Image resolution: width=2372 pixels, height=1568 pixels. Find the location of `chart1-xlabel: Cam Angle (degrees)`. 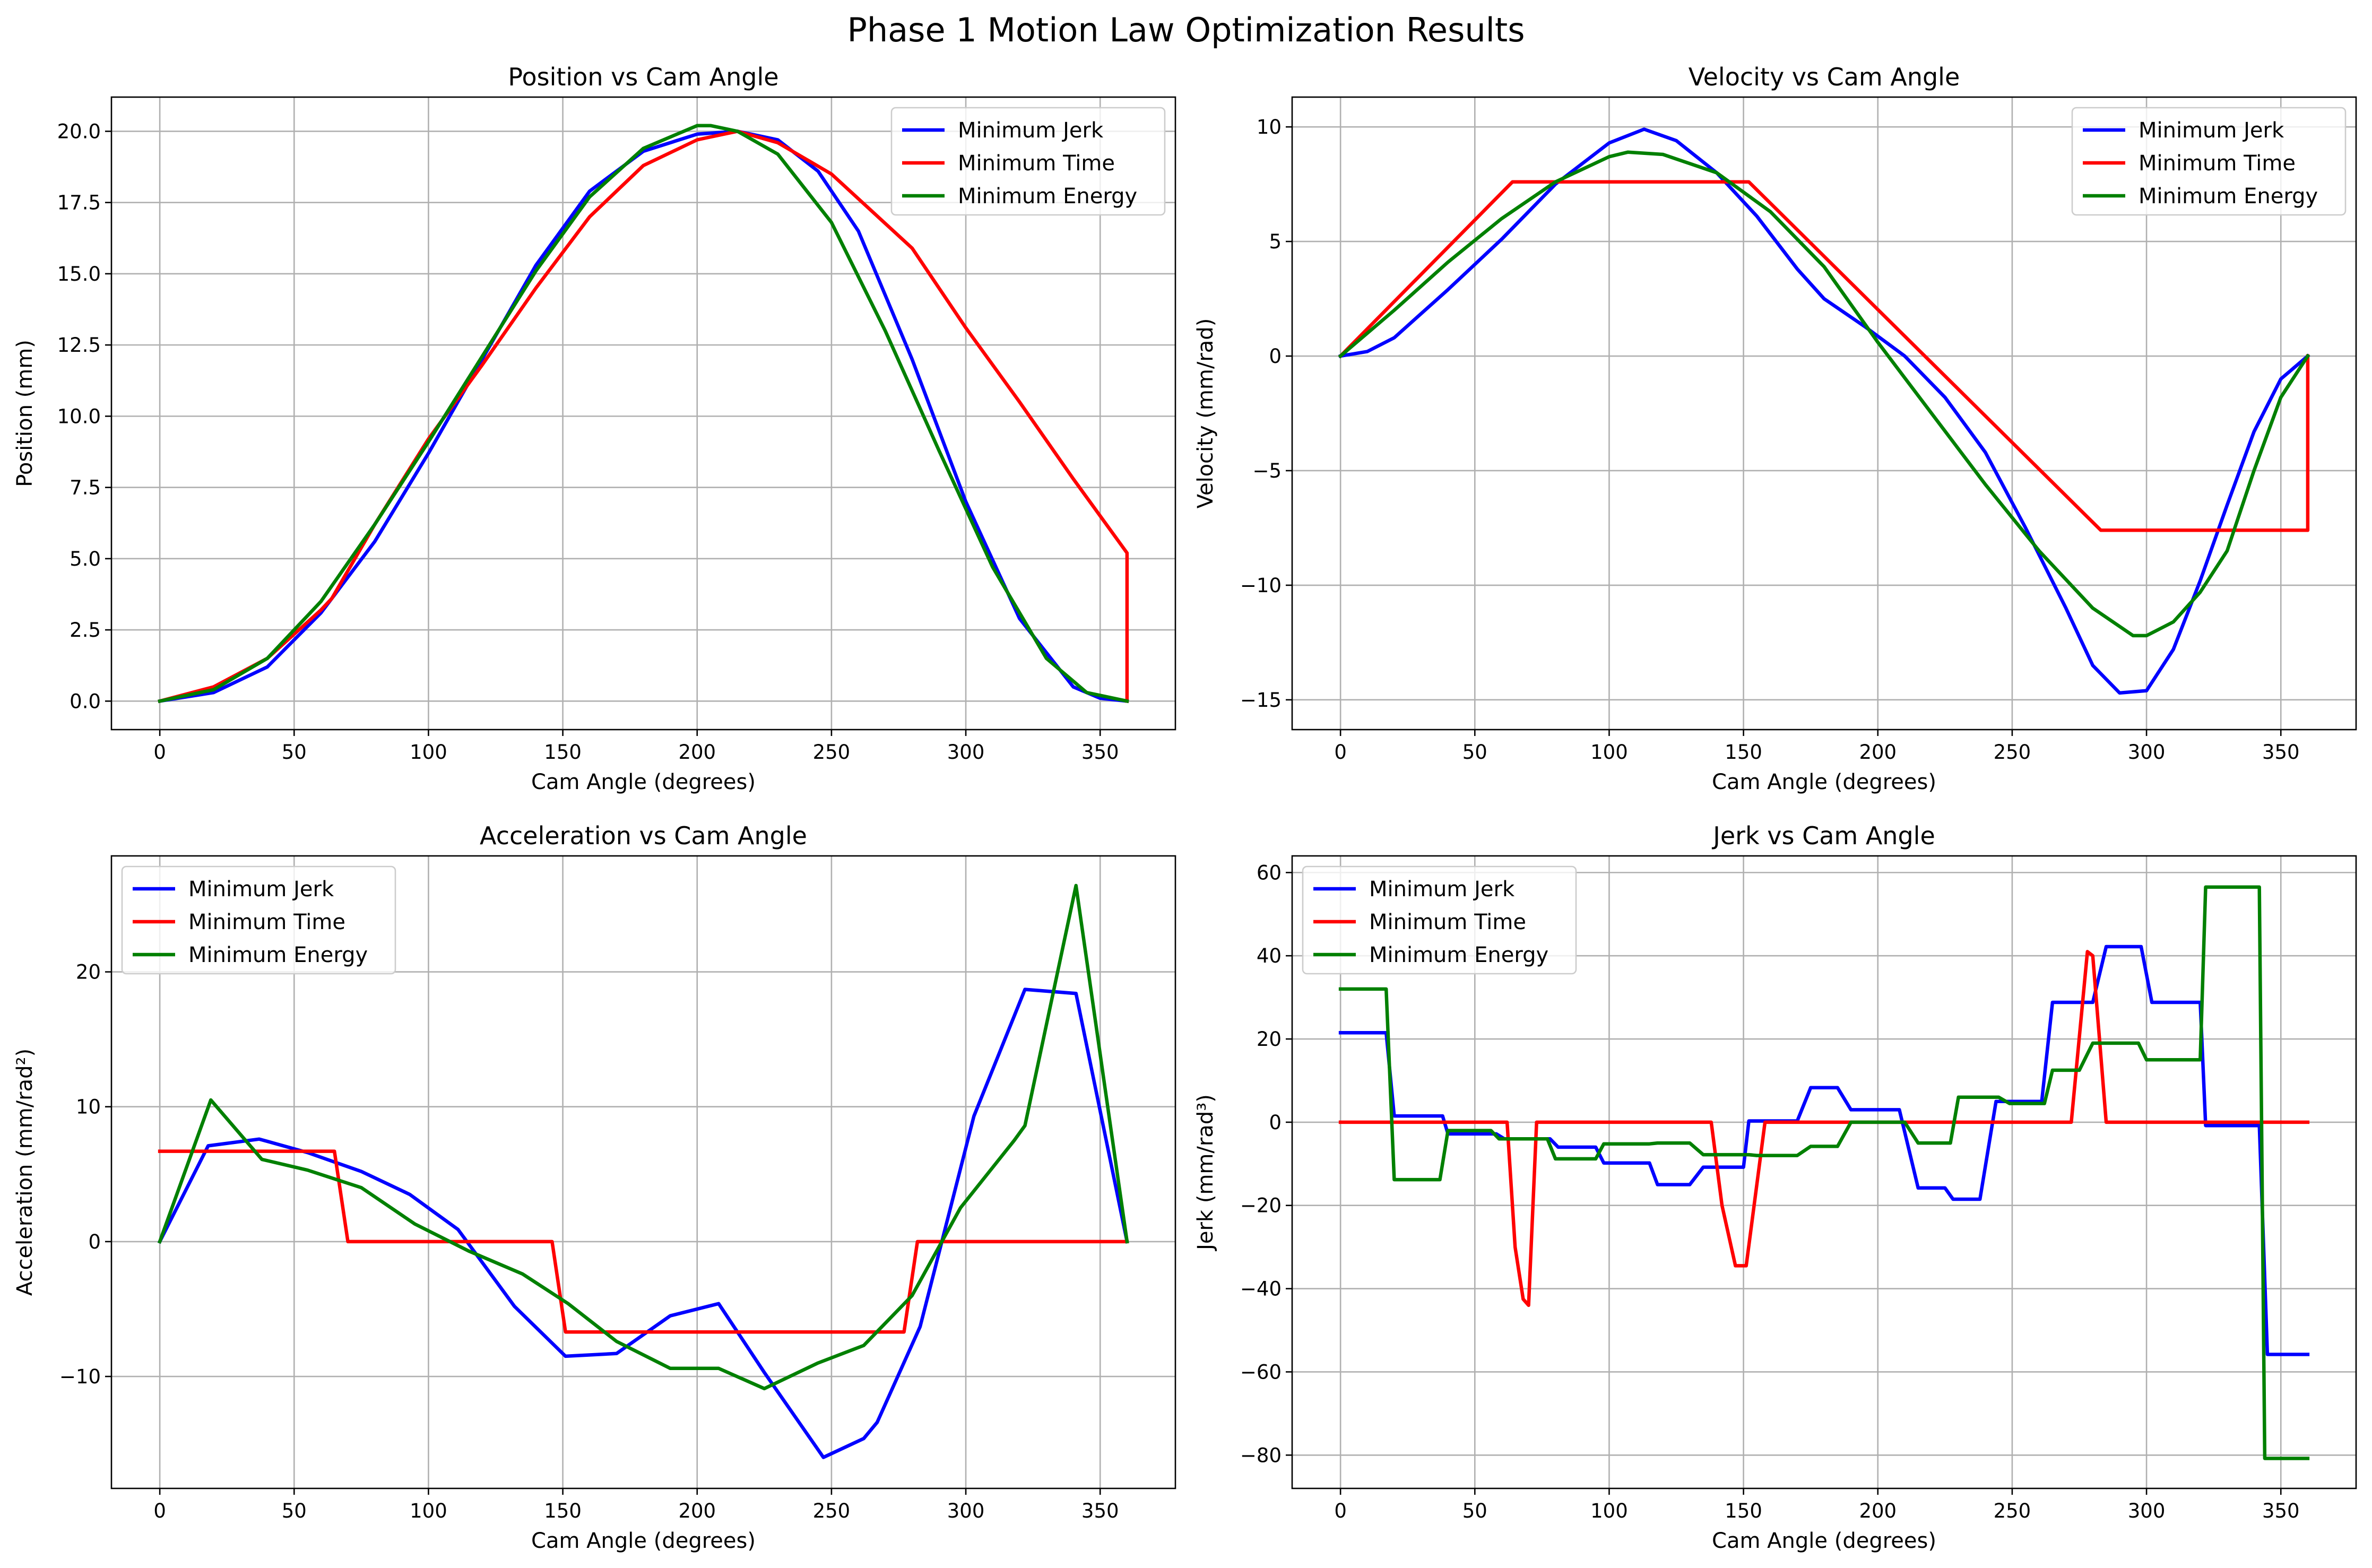

chart1-xlabel: Cam Angle (degrees) is located at coordinates (643, 782).